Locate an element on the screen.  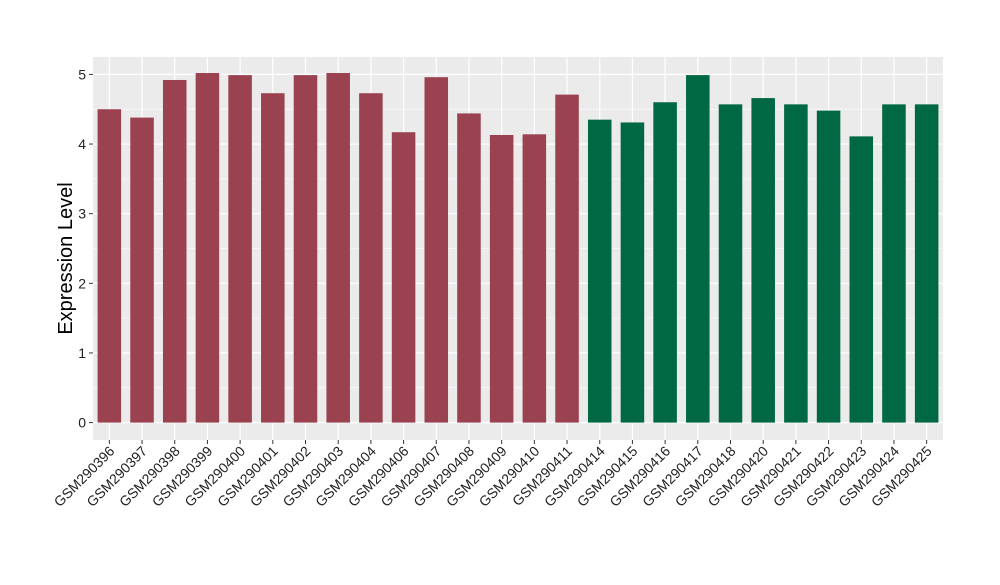
bar-GSM290425 is located at coordinates (926, 263).